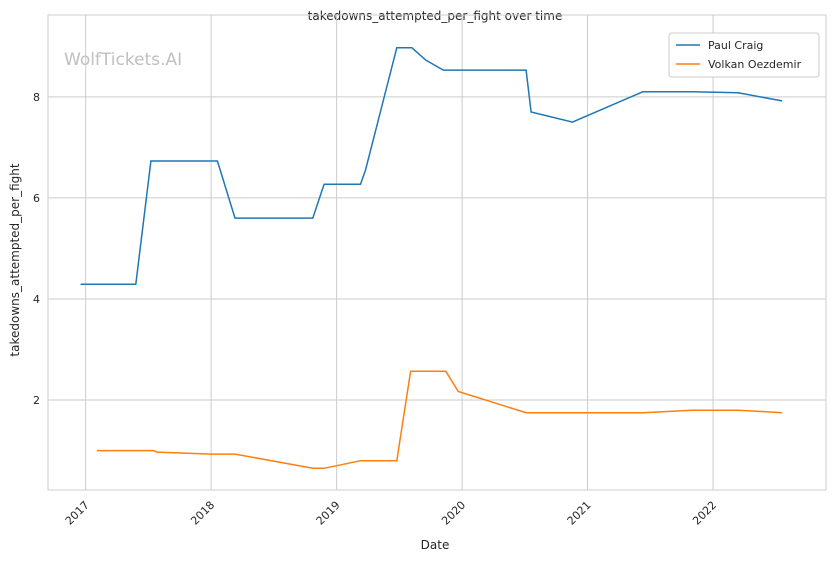  I want to click on x-tick-label: 2019, so click(328, 513).